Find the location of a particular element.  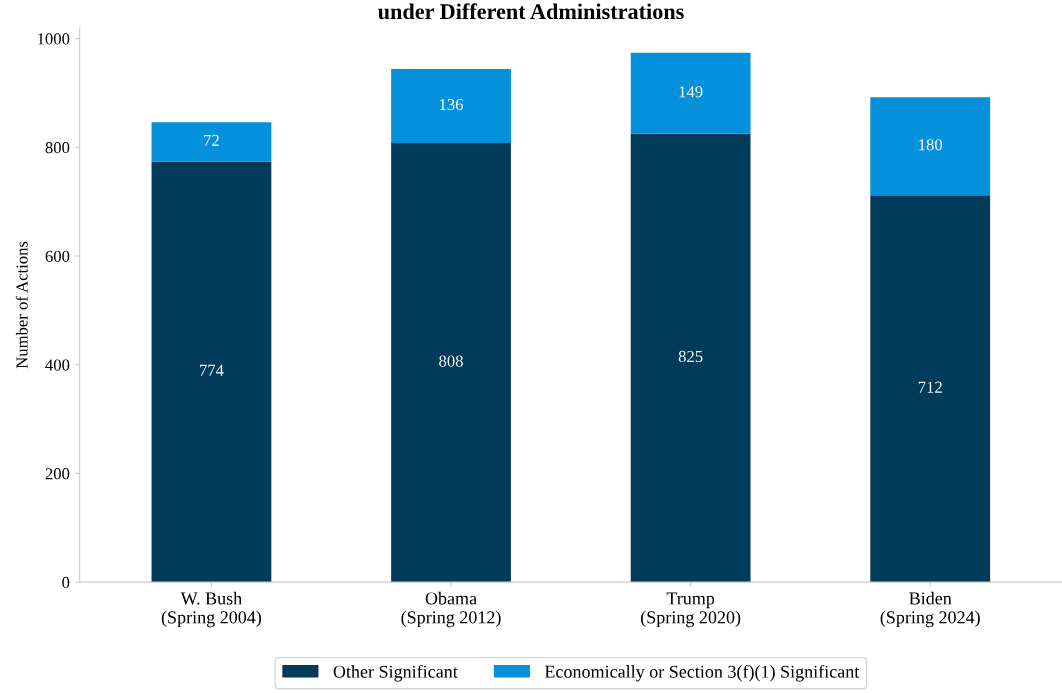

x-tick-label: Obama (Spring 2012) is located at coordinates (451, 609).